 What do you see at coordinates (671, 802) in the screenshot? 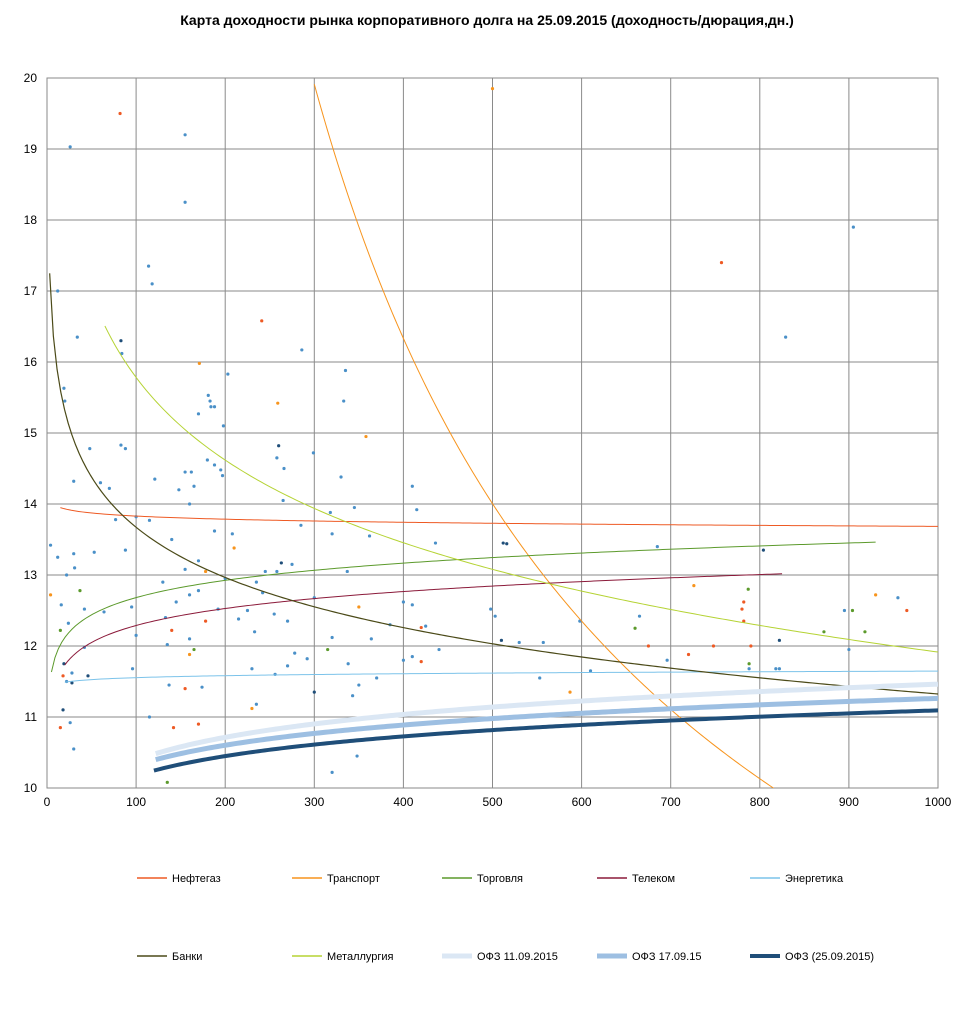
I see `x-tick-label: 700` at bounding box center [671, 802].